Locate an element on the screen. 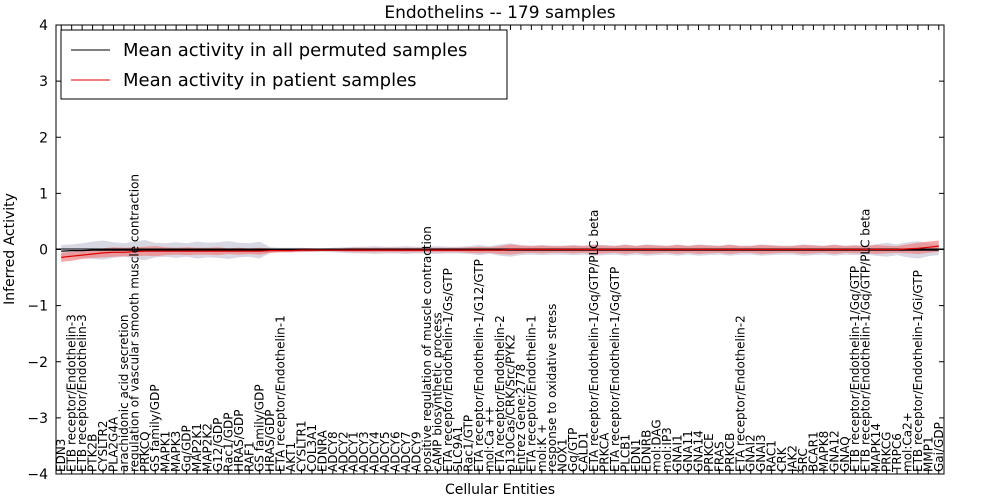 The image size is (1000, 500). x-tick-label: p130Cas/CRK/Src/PYK2 is located at coordinates (510, 403).